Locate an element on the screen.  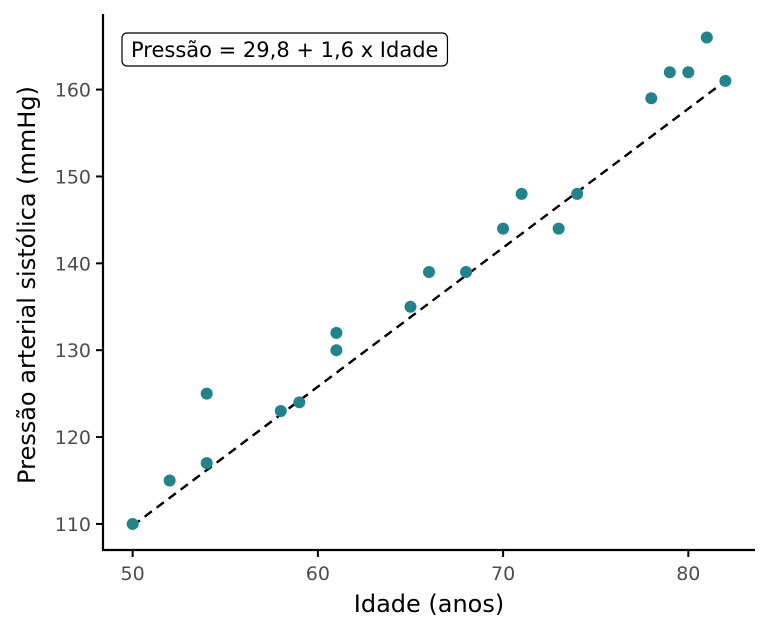
y-tick-label: 110 is located at coordinates (73, 525).